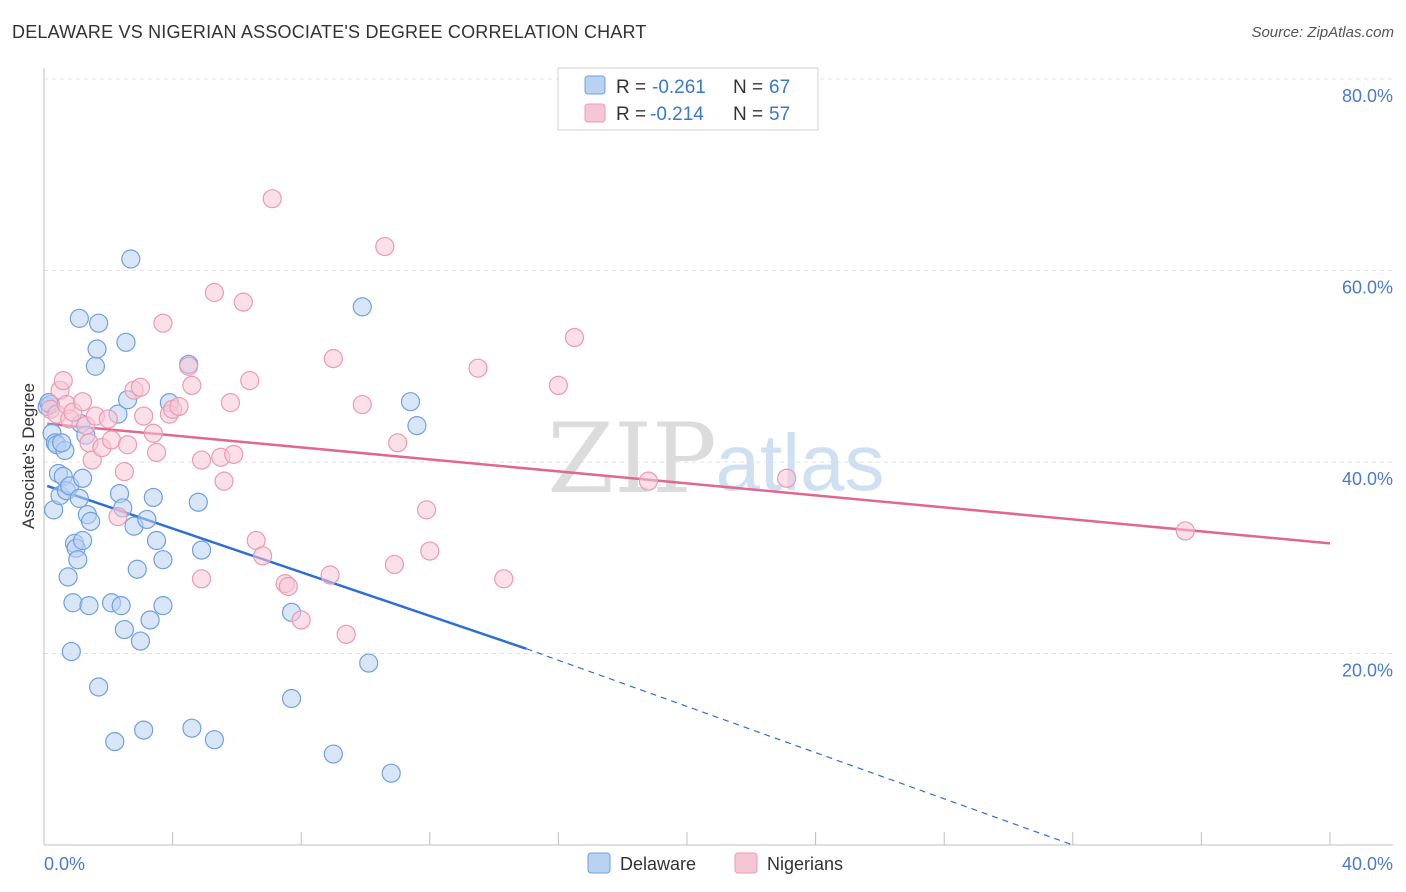  What do you see at coordinates (748, 87) in the screenshot?
I see `stats-n-label-1: N =` at bounding box center [748, 87].